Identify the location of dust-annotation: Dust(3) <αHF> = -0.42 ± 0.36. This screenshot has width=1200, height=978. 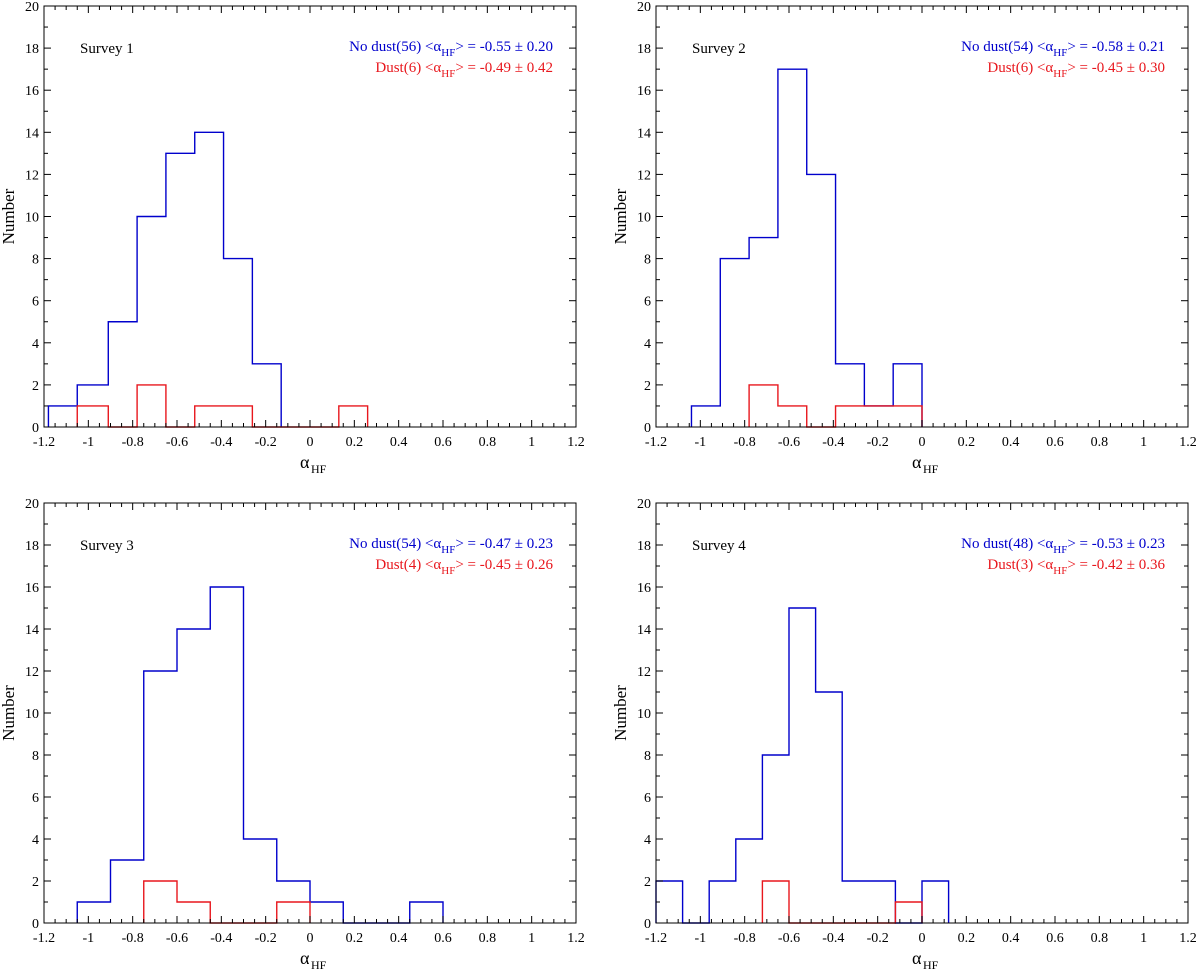
(1076, 567).